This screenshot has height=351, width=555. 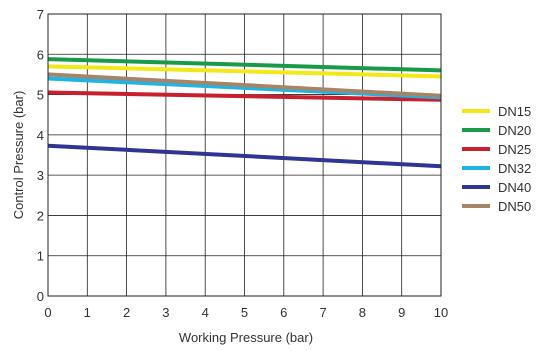 I want to click on y-axis-title: Control Pressure (bar), so click(x=18, y=155).